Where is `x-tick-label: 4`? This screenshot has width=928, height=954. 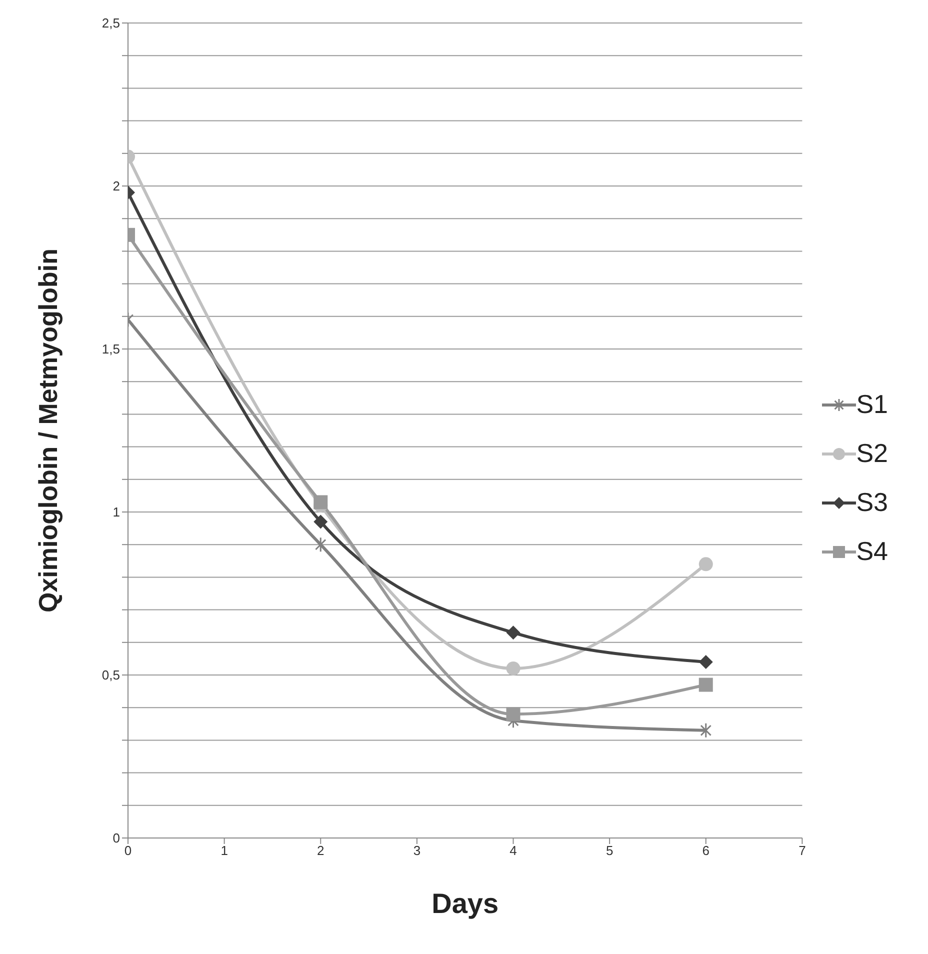 x-tick-label: 4 is located at coordinates (513, 850).